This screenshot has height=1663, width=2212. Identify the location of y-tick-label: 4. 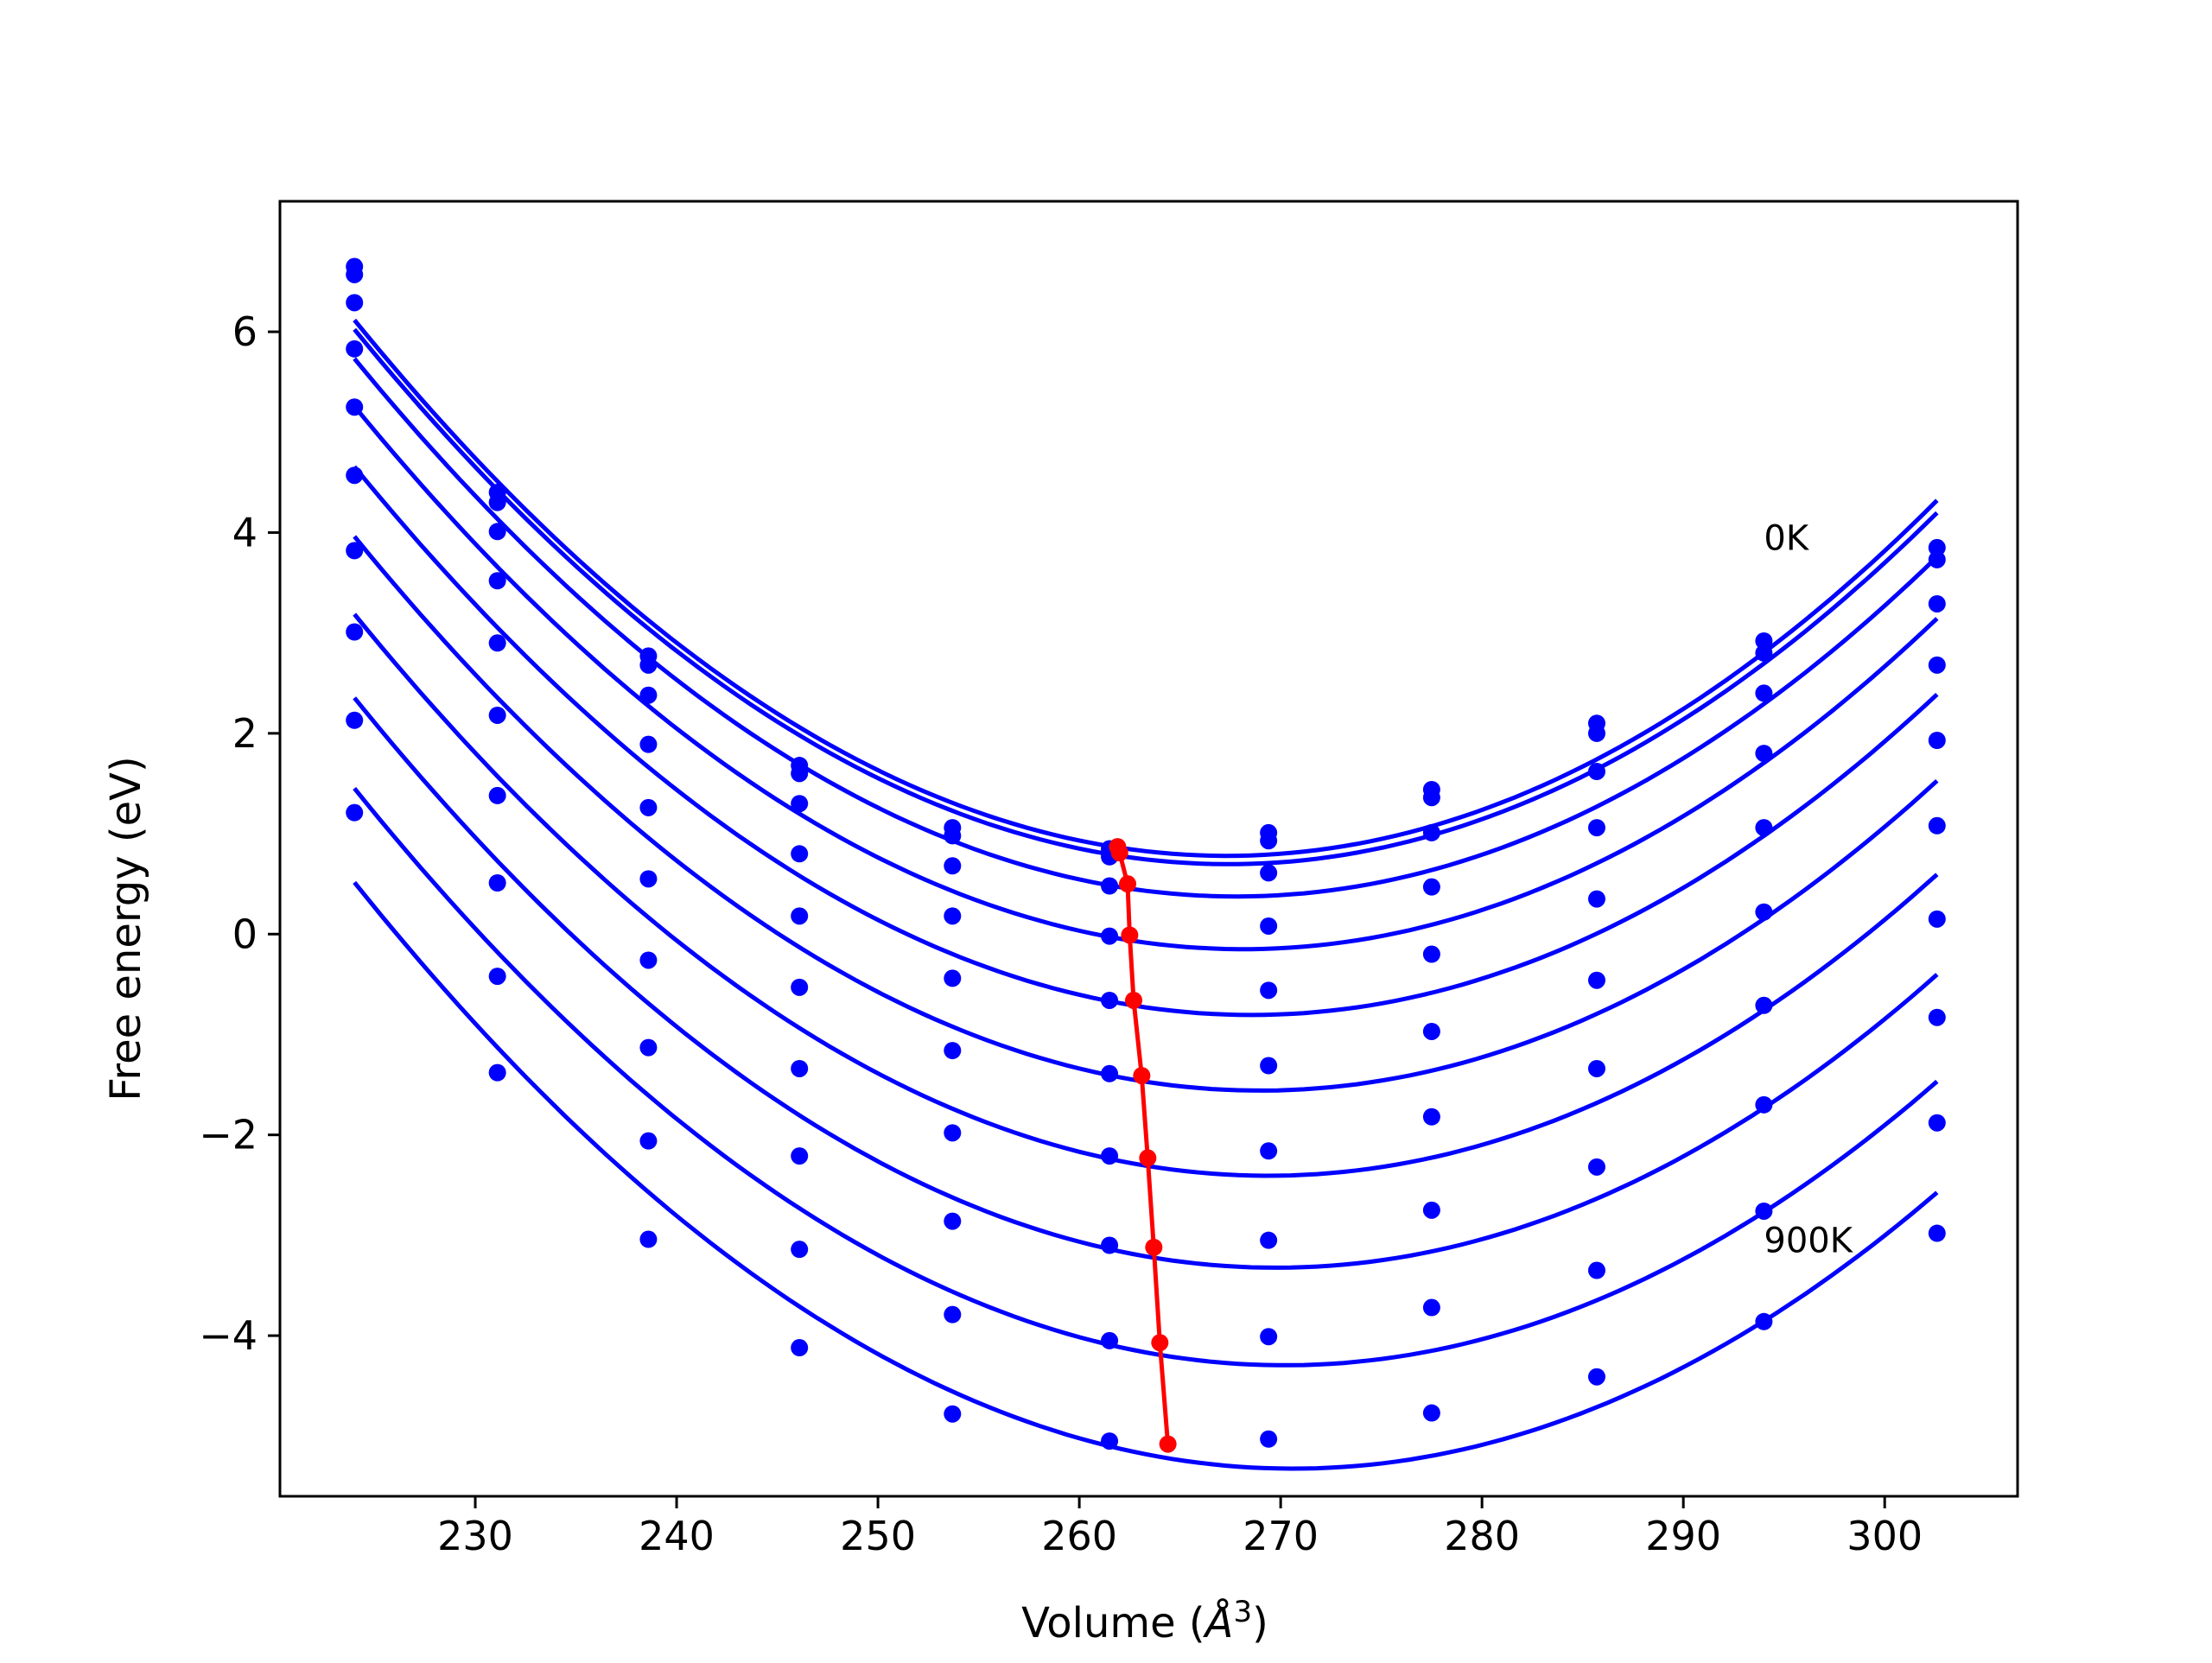
(244, 532).